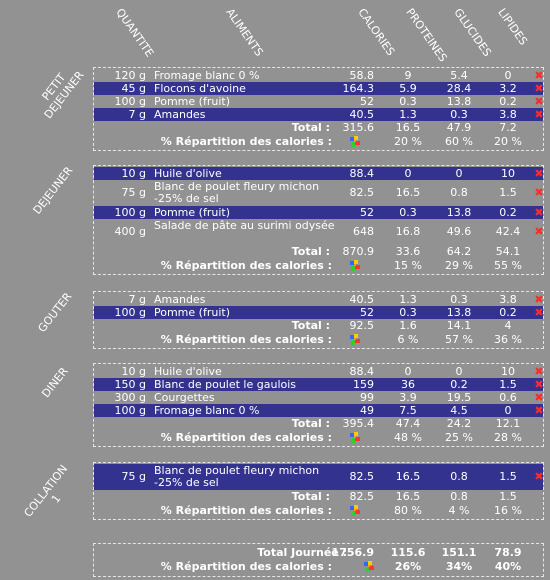  Describe the element at coordinates (408, 173) in the screenshot. I see `food-proteines: 0` at that location.